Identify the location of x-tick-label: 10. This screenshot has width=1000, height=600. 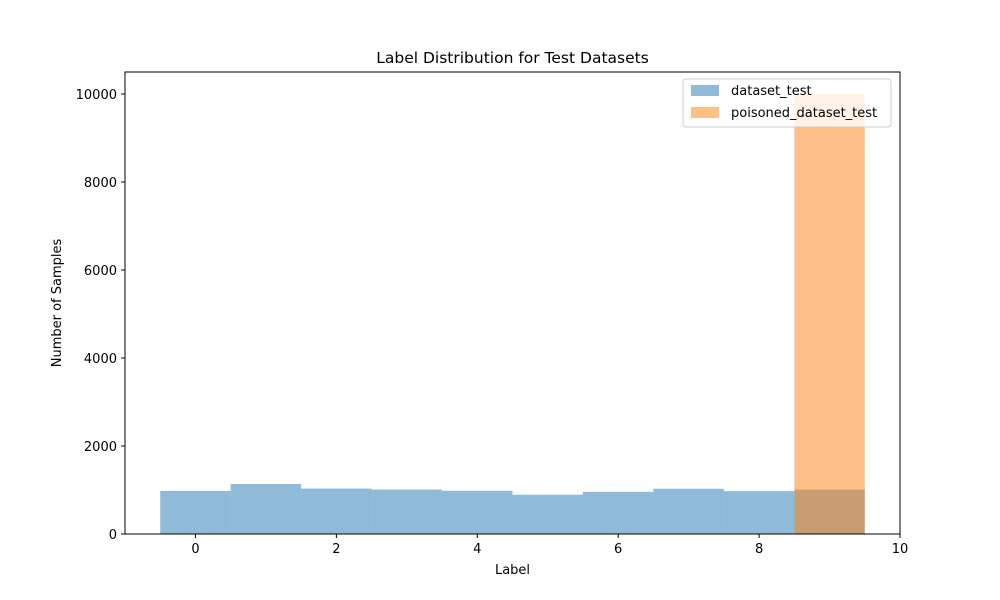
(900, 549).